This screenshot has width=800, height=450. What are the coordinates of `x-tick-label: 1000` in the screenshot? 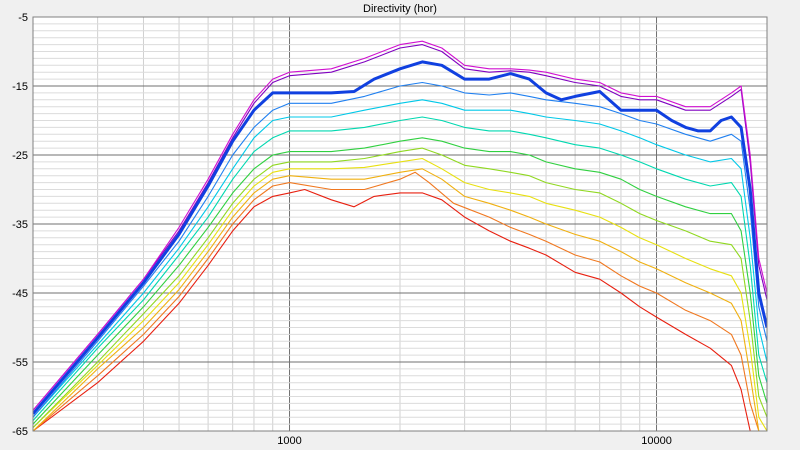 It's located at (289, 441).